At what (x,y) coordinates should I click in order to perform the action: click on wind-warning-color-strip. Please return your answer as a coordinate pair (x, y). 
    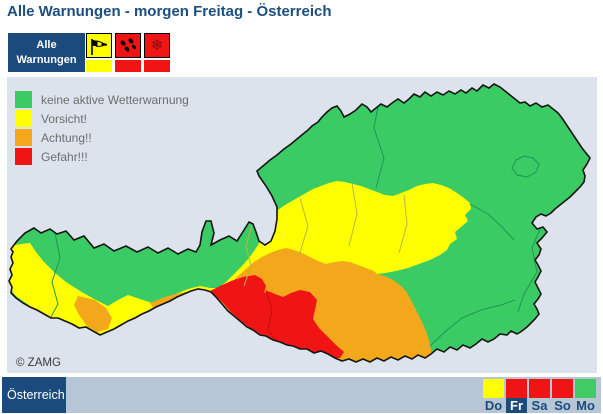
    Looking at the image, I should click on (99, 66).